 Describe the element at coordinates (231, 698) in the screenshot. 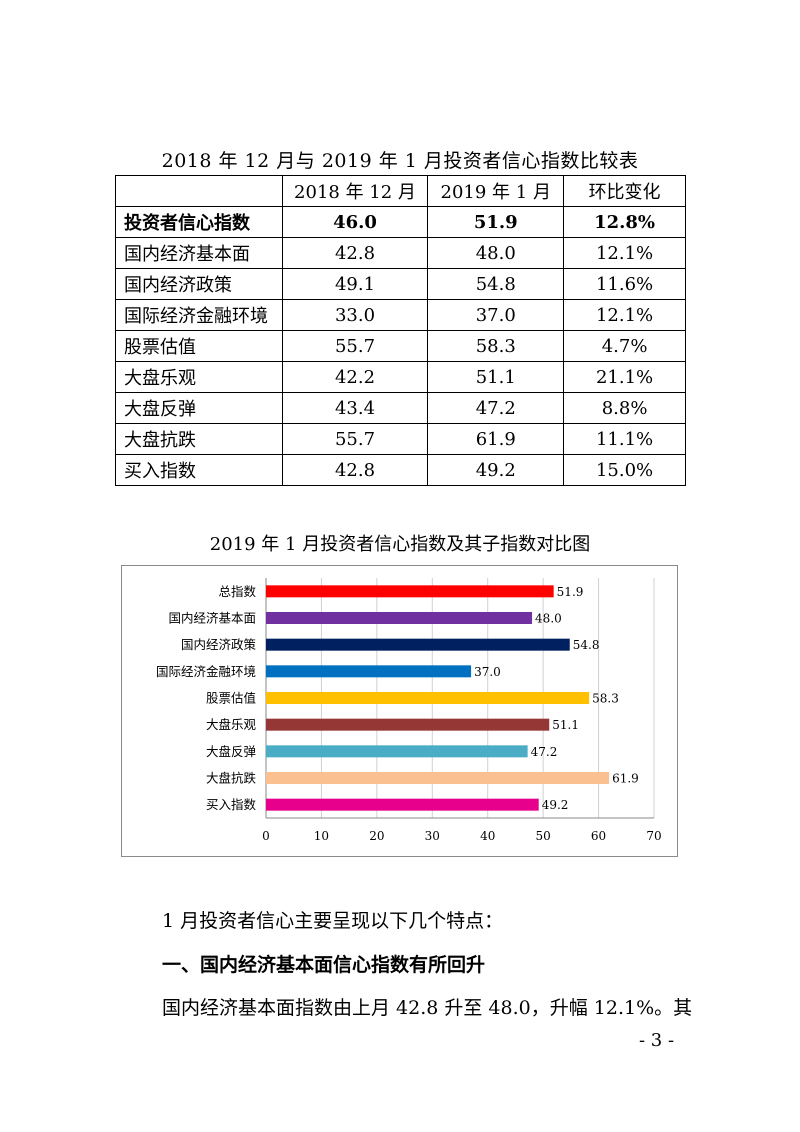

I see `category-label: 股票估值` at that location.